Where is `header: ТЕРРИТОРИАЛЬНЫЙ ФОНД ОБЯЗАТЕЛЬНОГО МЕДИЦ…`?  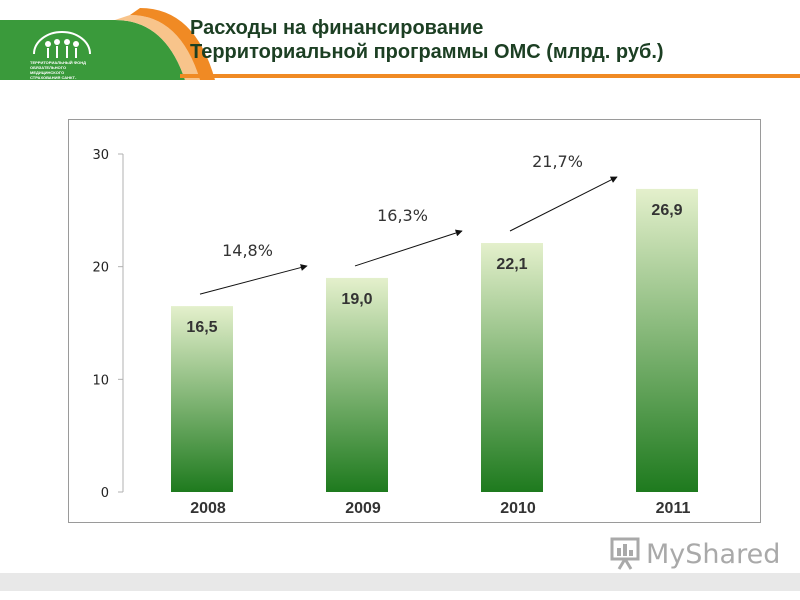
header: ТЕРРИТОРИАЛЬНЫЙ ФОНД ОБЯЗАТЕЛЬНОГО МЕДИЦ… is located at coordinates (400, 42).